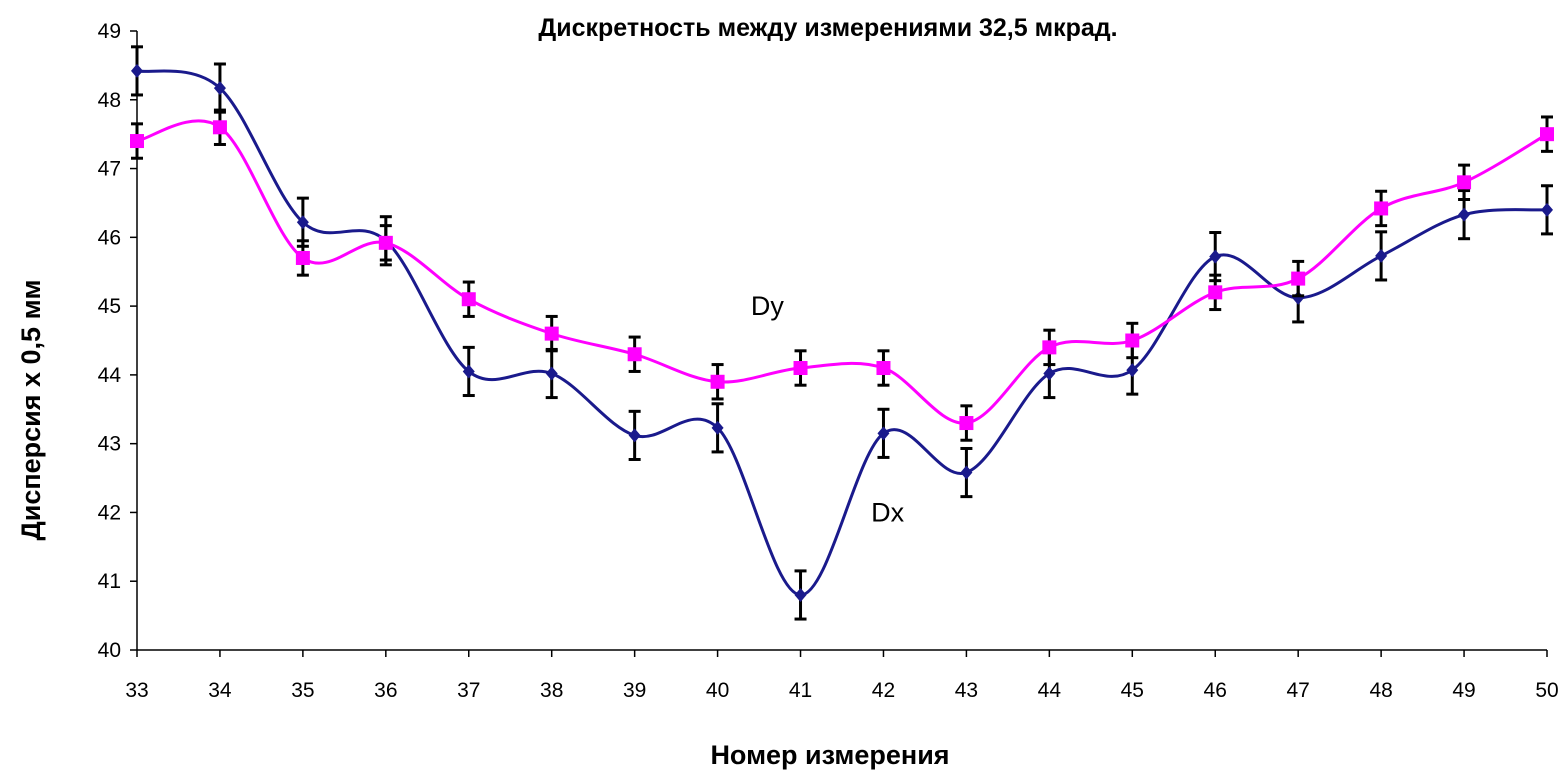 Image resolution: width=1564 pixels, height=773 pixels. Describe the element at coordinates (828, 409) in the screenshot. I see `annotation-layer: Dy Dx` at that location.